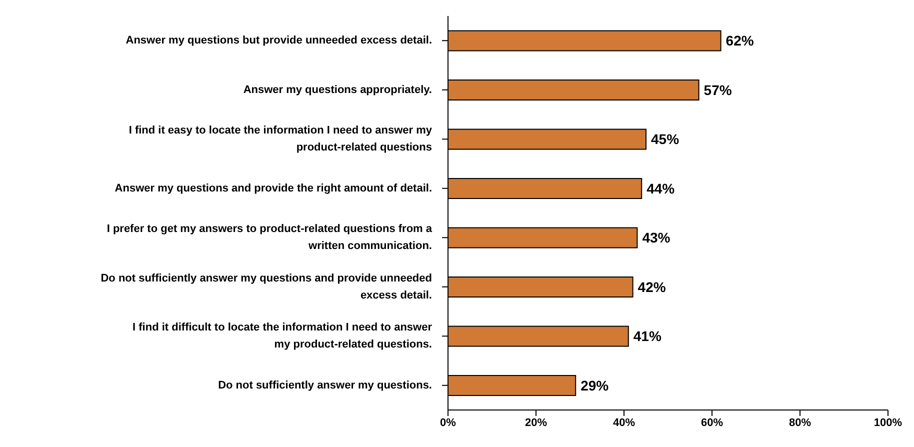 This screenshot has width=914, height=447. What do you see at coordinates (647, 336) in the screenshot?
I see `data-label: 41%` at bounding box center [647, 336].